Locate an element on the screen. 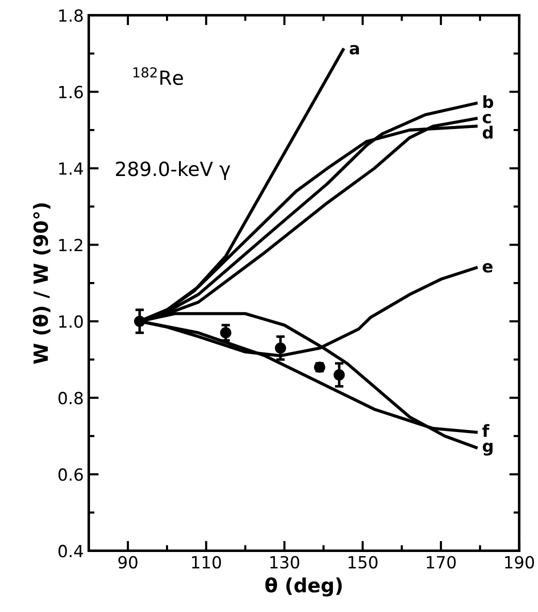  series-label: d is located at coordinates (487, 132).